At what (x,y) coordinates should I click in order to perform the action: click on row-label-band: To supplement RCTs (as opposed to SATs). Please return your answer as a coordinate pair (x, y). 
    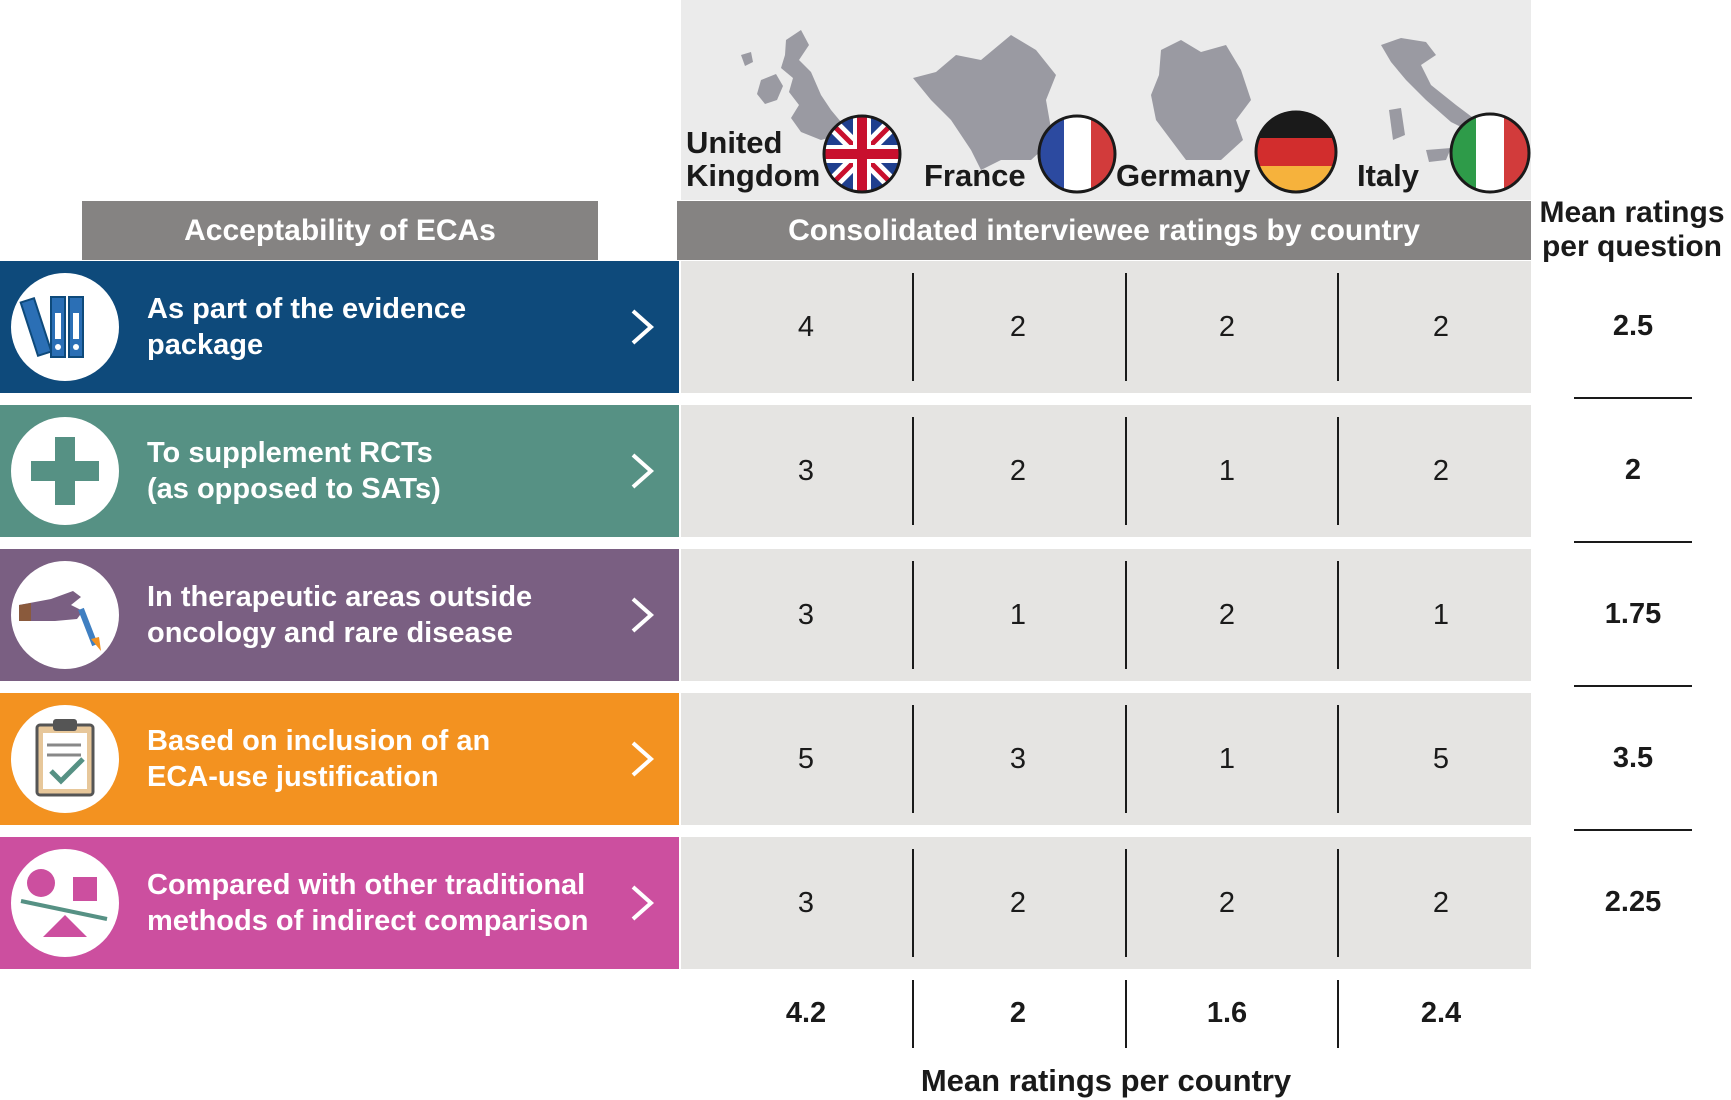
    Looking at the image, I should click on (339, 471).